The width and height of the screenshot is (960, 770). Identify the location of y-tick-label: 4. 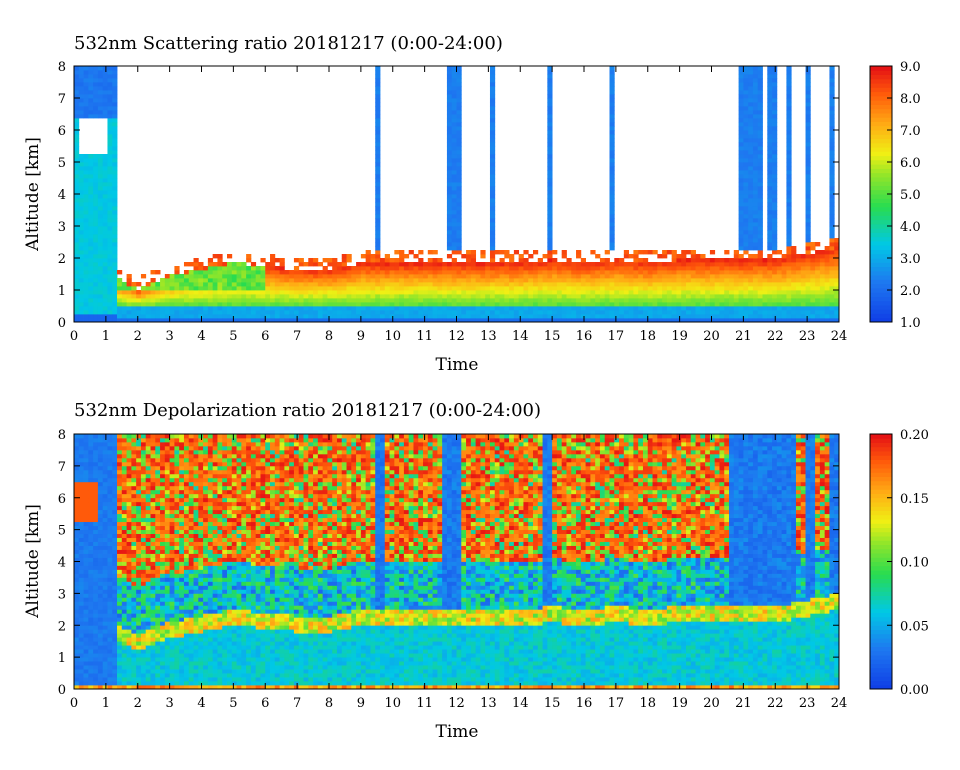
(62, 195).